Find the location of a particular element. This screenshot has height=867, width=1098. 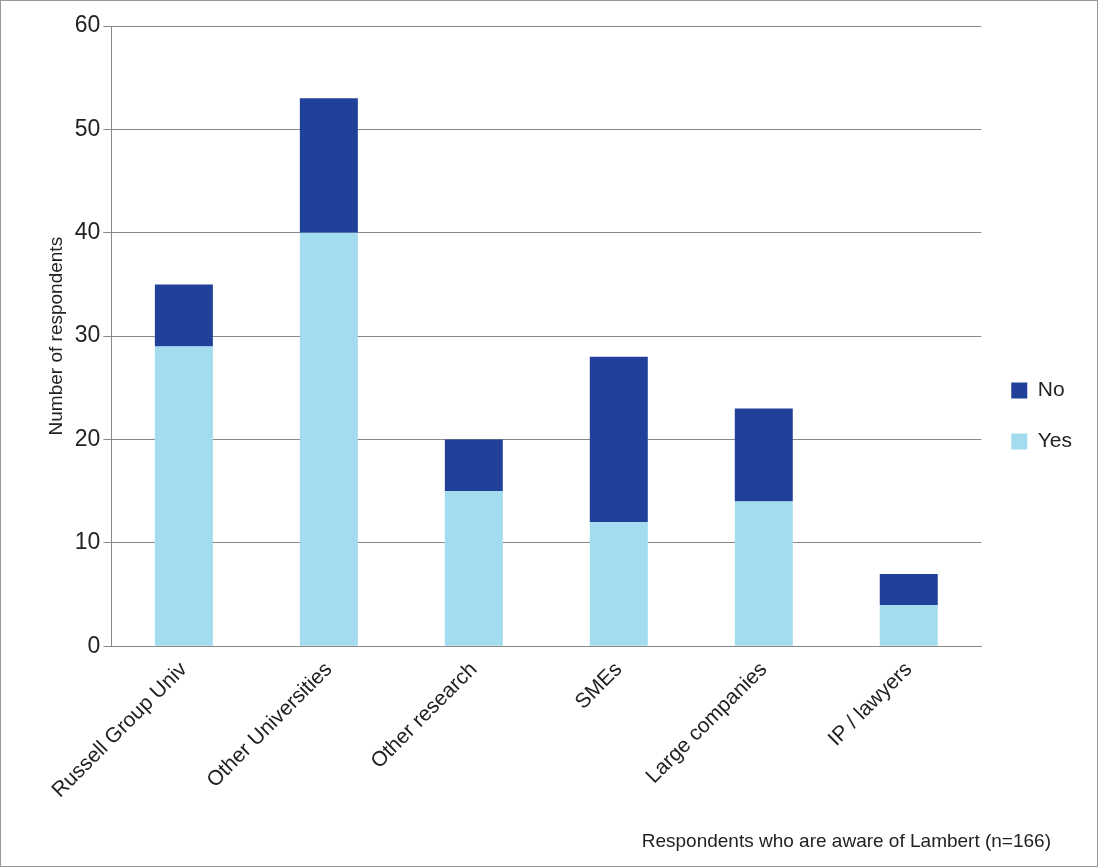

y-tick-label: 60 is located at coordinates (87, 24).